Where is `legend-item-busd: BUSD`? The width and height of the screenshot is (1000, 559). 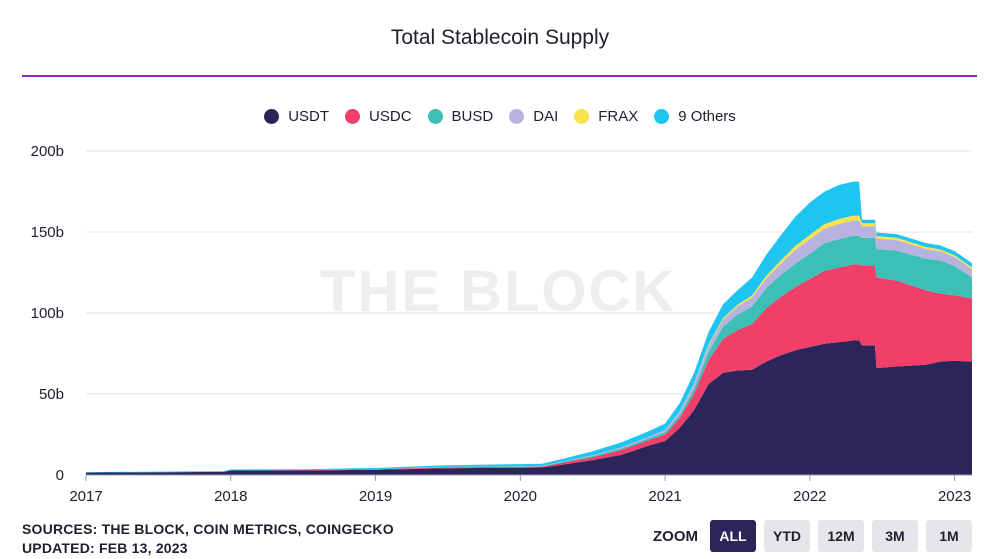
legend-item-busd: BUSD is located at coordinates (460, 116).